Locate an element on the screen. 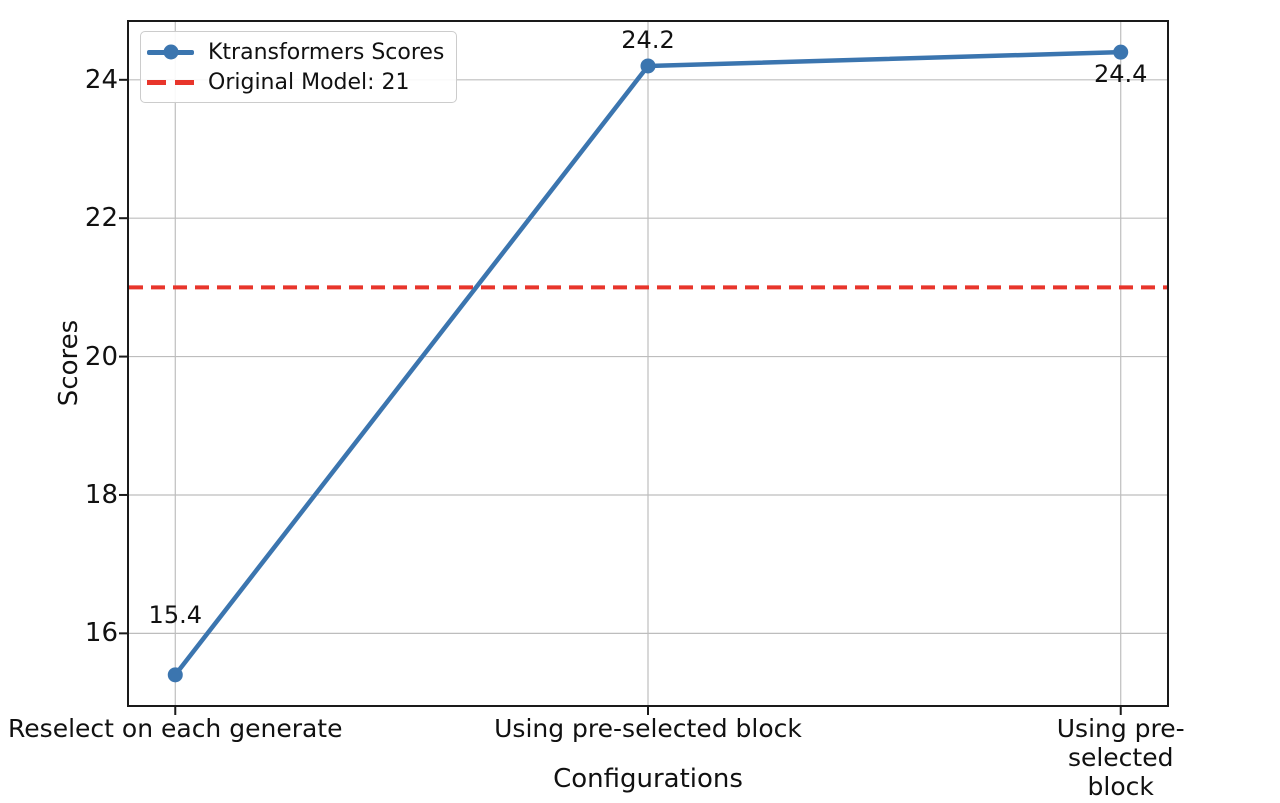 This screenshot has width=1280, height=803. data-point-label: 15.4 is located at coordinates (175, 614).